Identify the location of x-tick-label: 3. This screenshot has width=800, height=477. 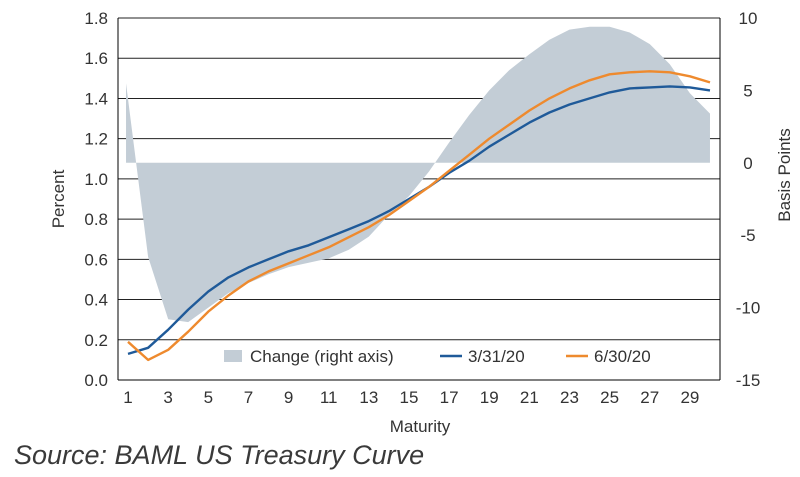
(167, 397).